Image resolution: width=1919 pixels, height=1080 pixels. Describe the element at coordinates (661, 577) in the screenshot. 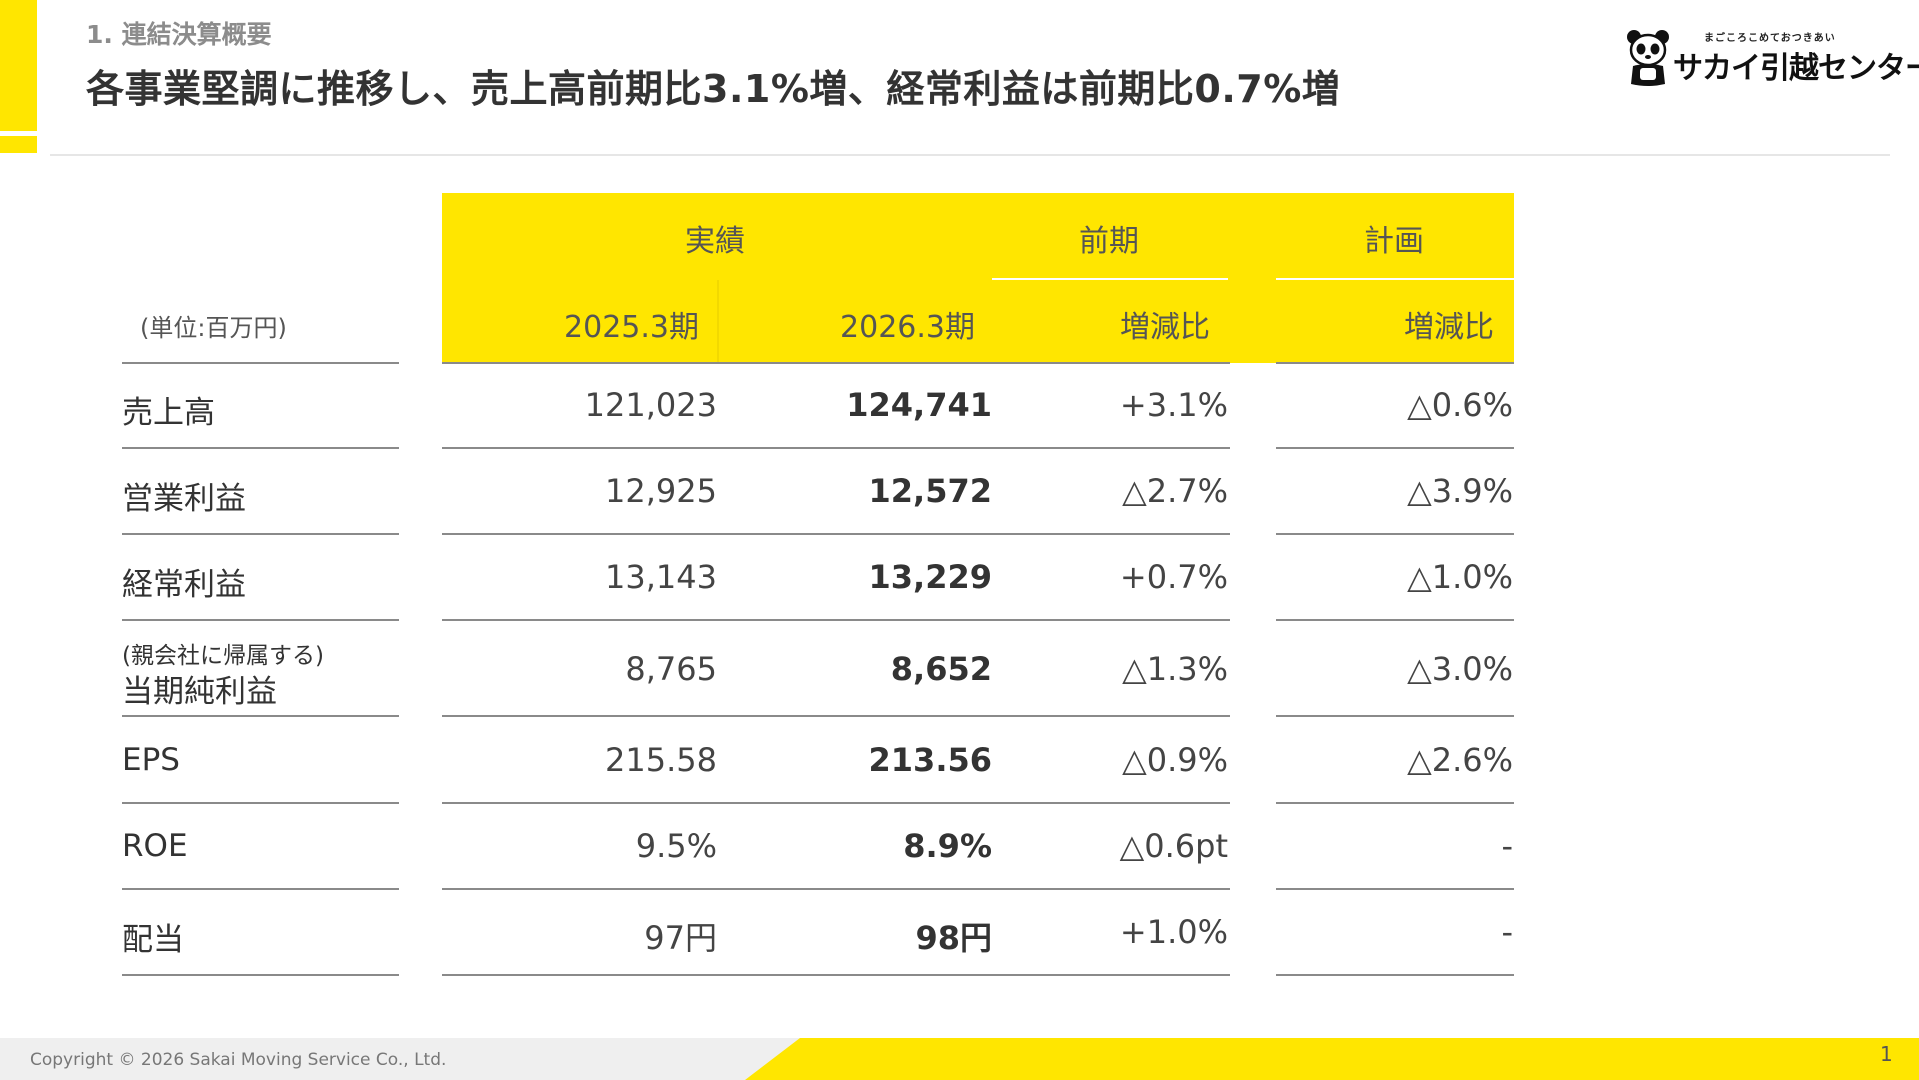

I see `value-fy2025: 13,143` at that location.